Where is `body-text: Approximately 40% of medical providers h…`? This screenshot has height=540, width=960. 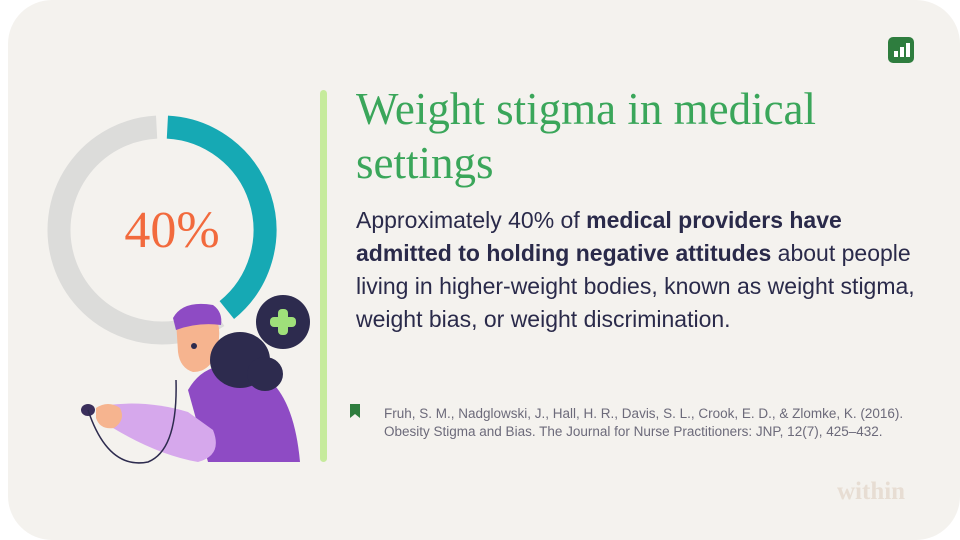 body-text: Approximately 40% of medical providers h… is located at coordinates (636, 270).